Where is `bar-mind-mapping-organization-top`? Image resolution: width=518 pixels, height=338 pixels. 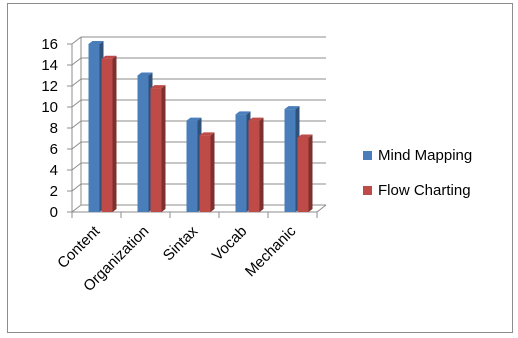 bar-mind-mapping-organization-top is located at coordinates (145, 74).